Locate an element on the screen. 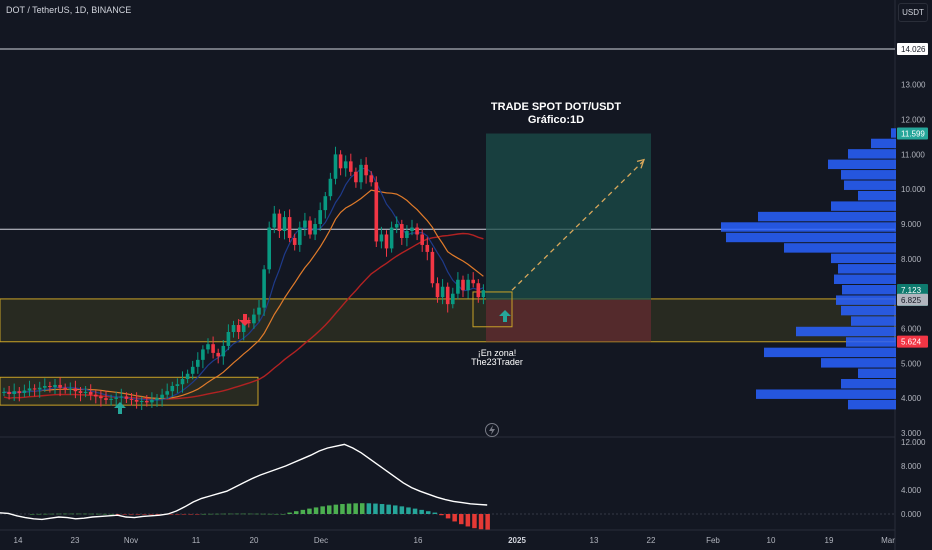 This screenshot has height=550, width=932. annotation-title-line1: TRADE SPOT DOT/USDT is located at coordinates (556, 107).